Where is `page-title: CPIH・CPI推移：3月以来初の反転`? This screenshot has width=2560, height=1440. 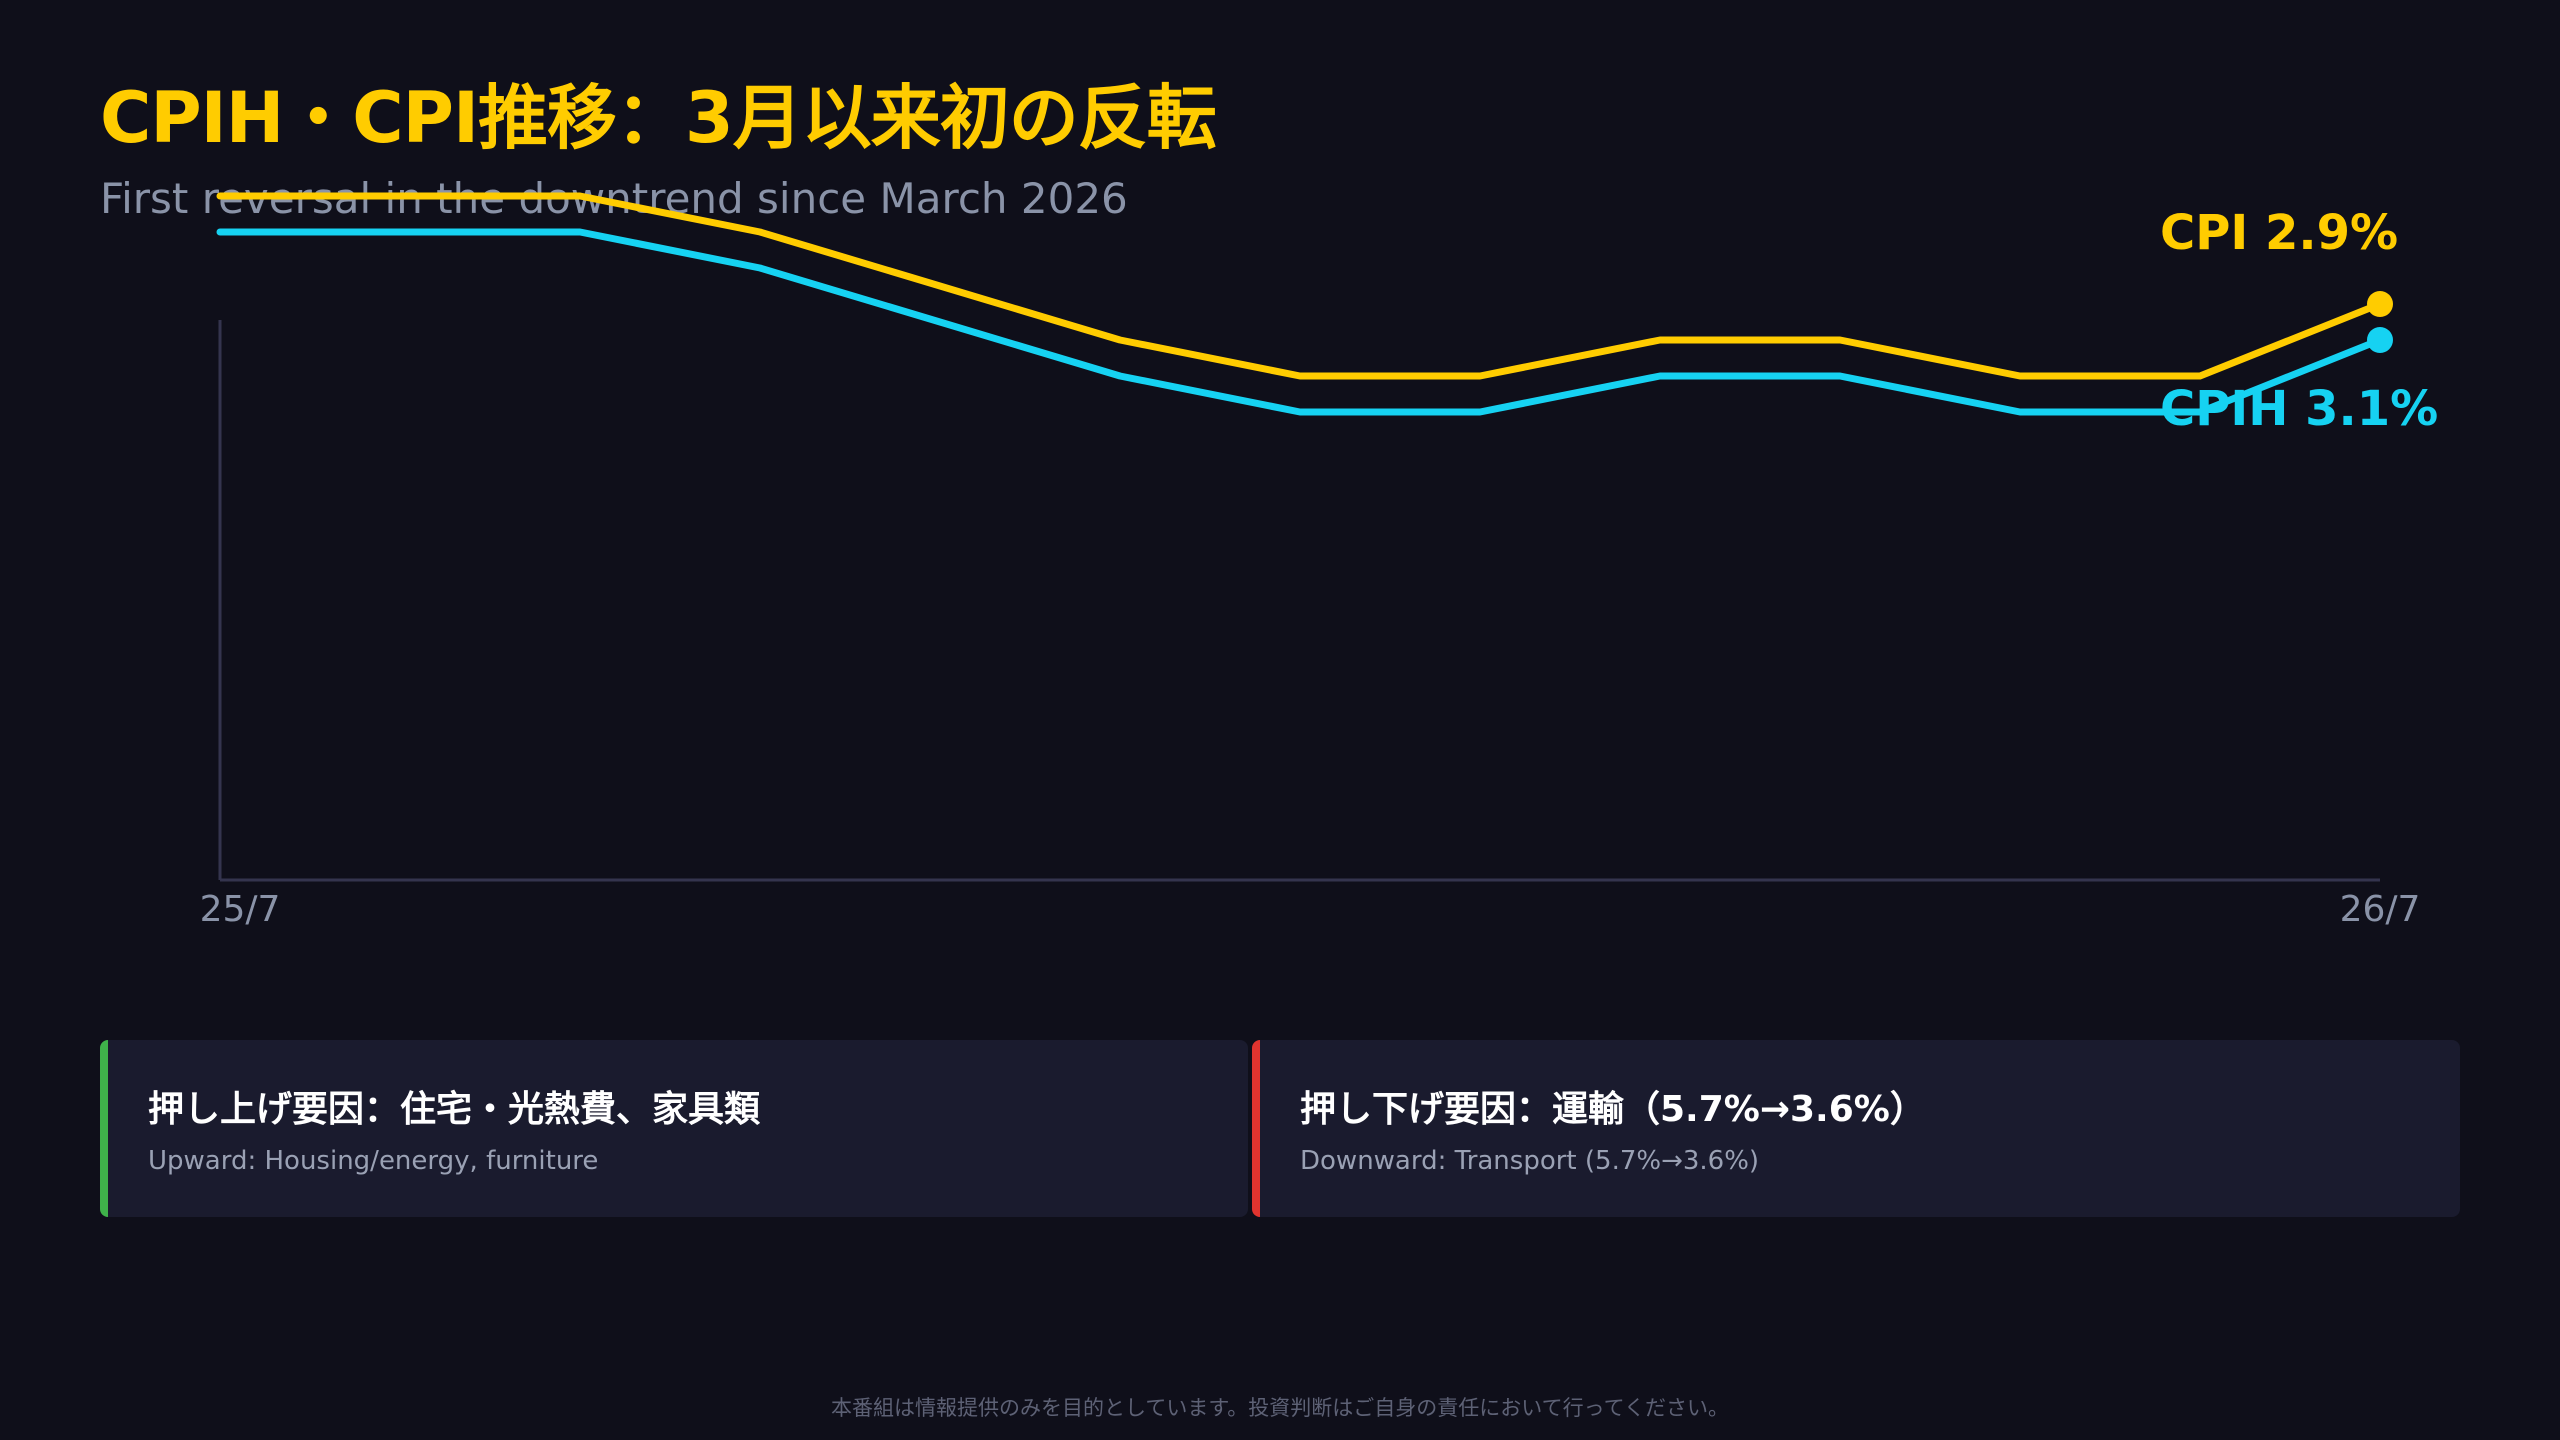
page-title: CPIH・CPI推移：3月以来初の反転 is located at coordinates (658, 118).